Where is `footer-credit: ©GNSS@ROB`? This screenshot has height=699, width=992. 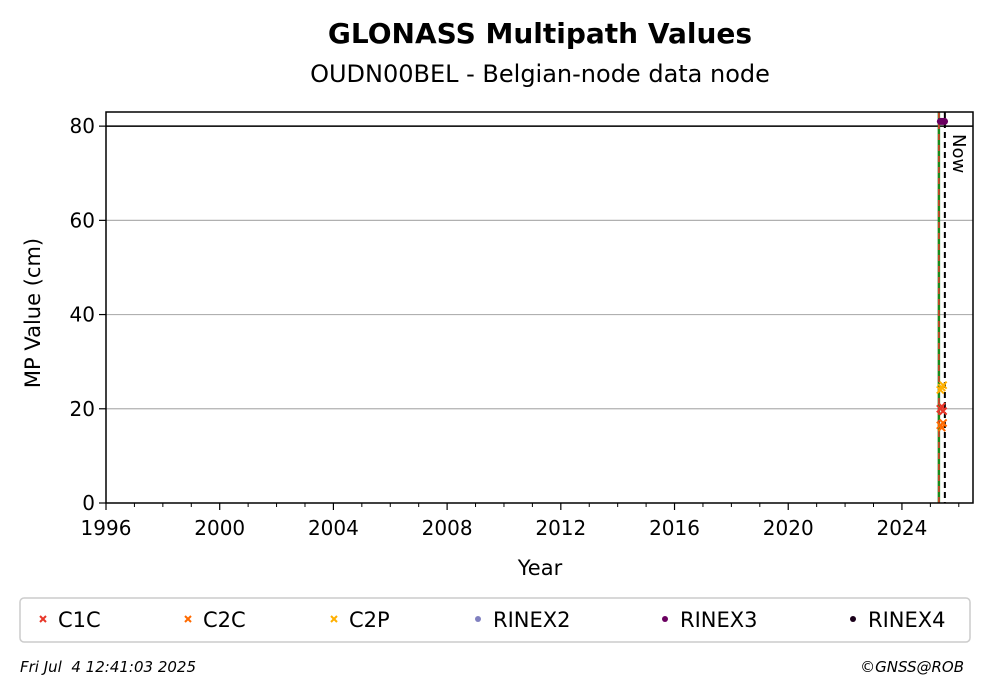
footer-credit: ©GNSS@ROB is located at coordinates (912, 667).